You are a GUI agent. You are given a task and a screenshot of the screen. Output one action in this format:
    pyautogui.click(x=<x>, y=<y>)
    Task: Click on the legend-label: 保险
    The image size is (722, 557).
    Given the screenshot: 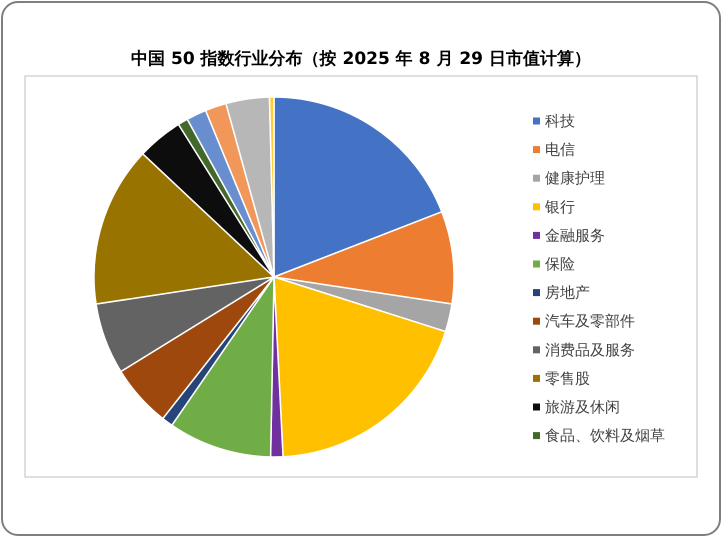 What is the action you would take?
    pyautogui.click(x=560, y=264)
    